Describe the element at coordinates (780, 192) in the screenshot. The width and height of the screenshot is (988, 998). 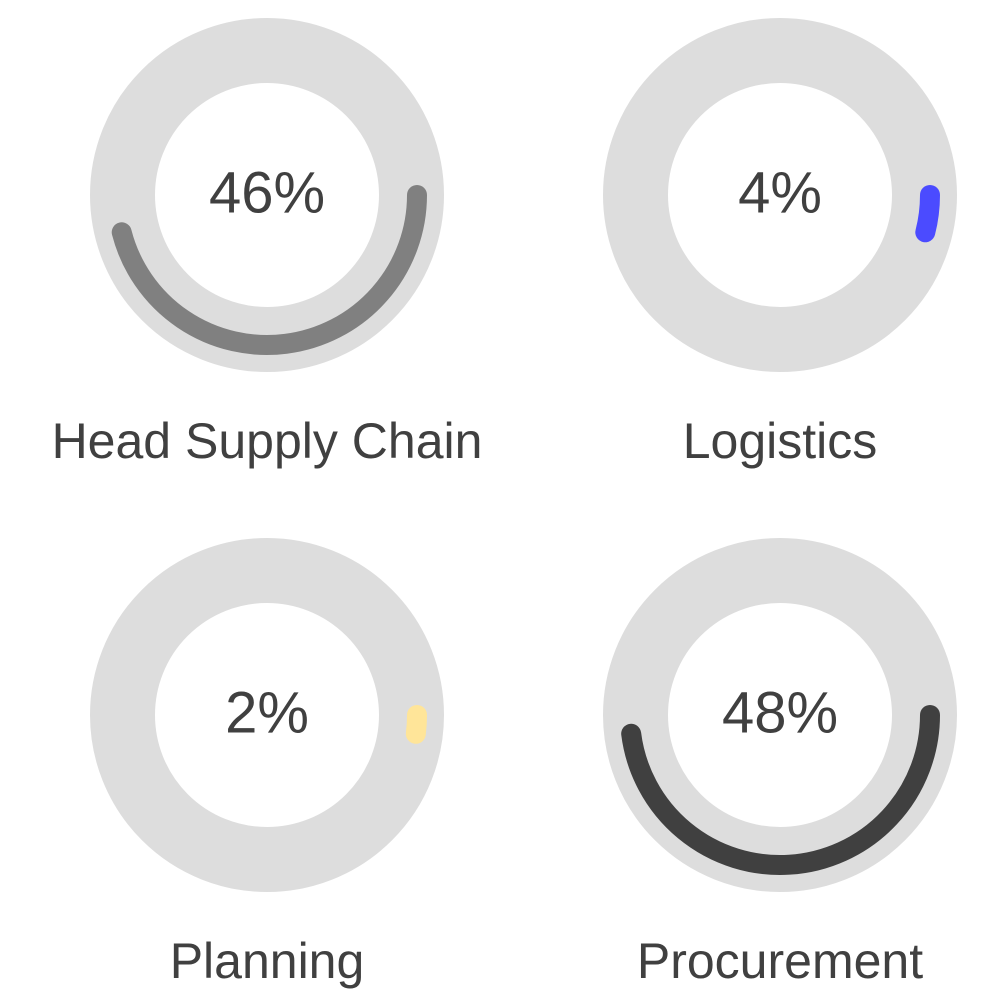
I see `gauge-value-label: 4%` at that location.